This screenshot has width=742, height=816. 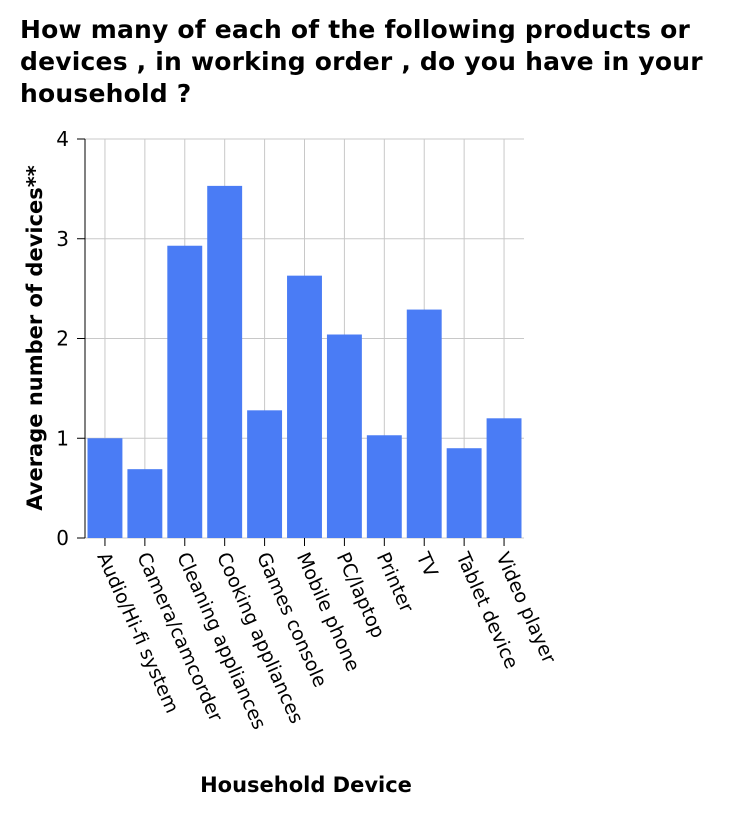 What do you see at coordinates (145, 503) in the screenshot?
I see `bar-camera-camcorder` at bounding box center [145, 503].